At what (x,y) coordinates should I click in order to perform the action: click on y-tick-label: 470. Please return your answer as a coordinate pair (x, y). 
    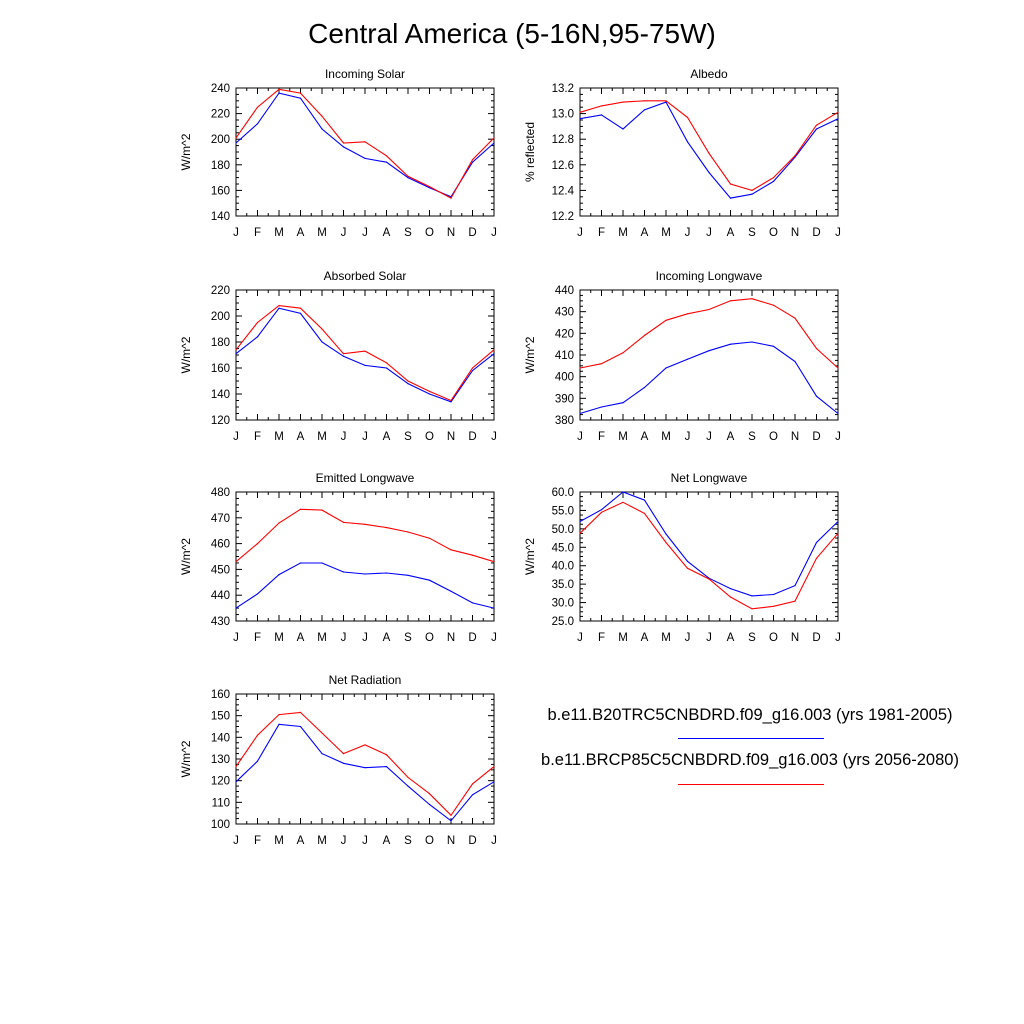
    Looking at the image, I should click on (220, 519).